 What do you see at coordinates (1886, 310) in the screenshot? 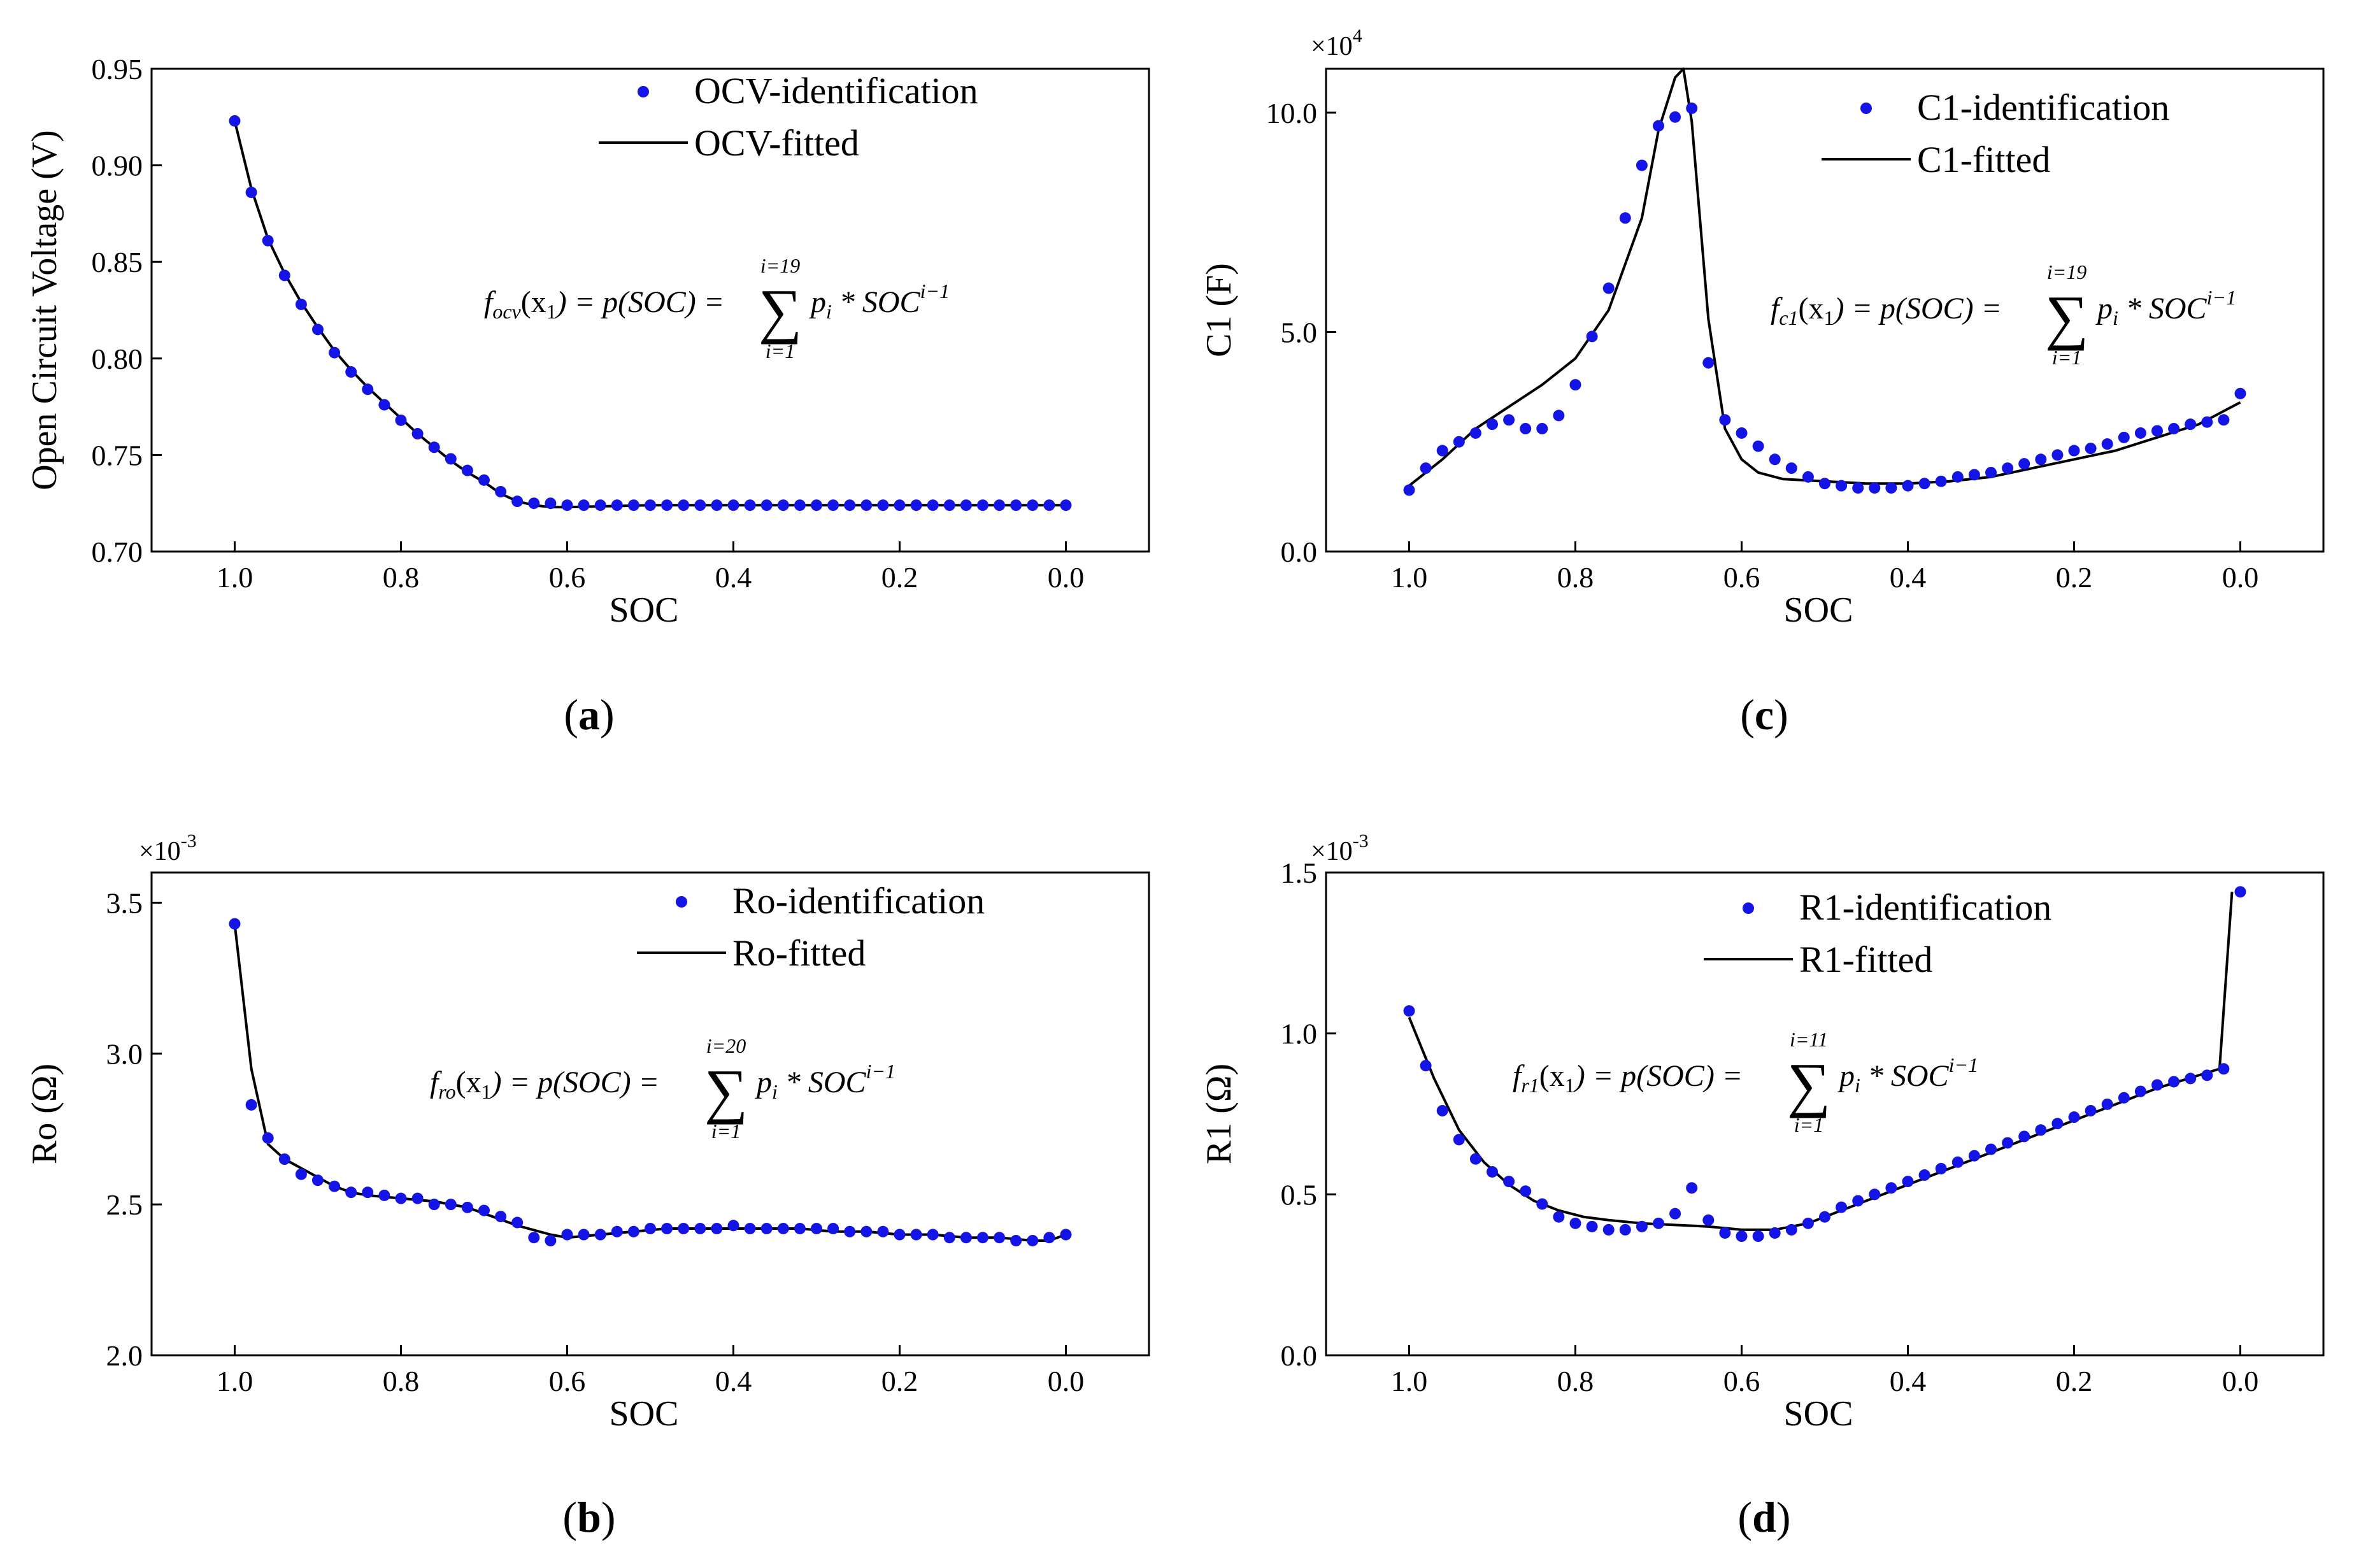
I see `equation-lhs: fc1(x1) = p(SOC) =` at bounding box center [1886, 310].